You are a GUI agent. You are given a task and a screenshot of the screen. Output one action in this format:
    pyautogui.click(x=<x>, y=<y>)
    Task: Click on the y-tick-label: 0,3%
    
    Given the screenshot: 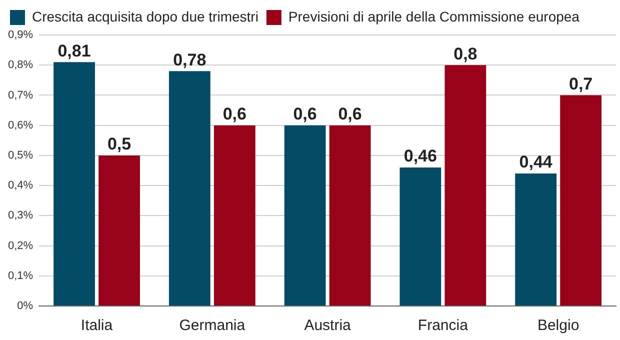 What is the action you would take?
    pyautogui.click(x=21, y=216)
    